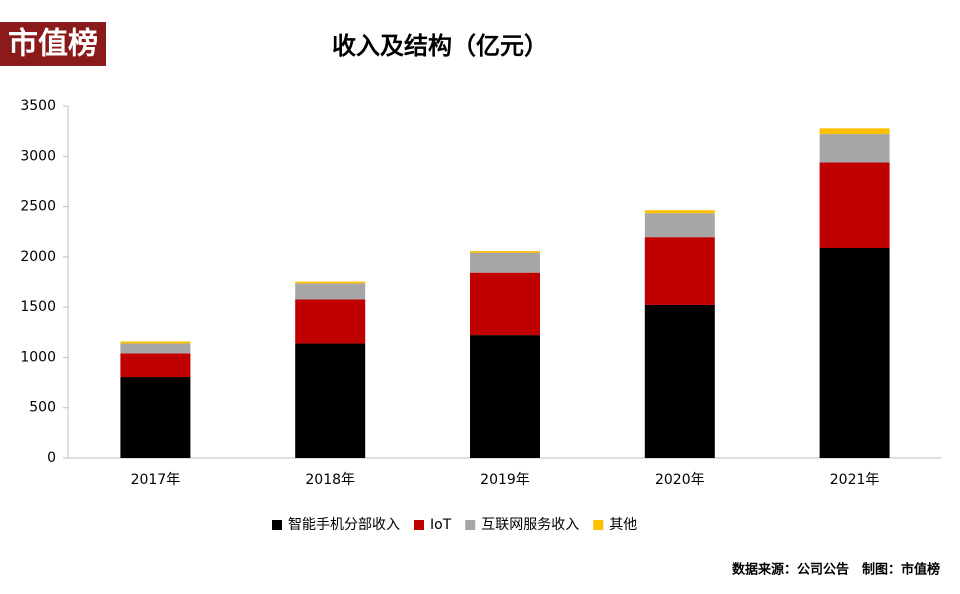 This screenshot has height=594, width=960. I want to click on y-tick-label: 3000, so click(38, 156).